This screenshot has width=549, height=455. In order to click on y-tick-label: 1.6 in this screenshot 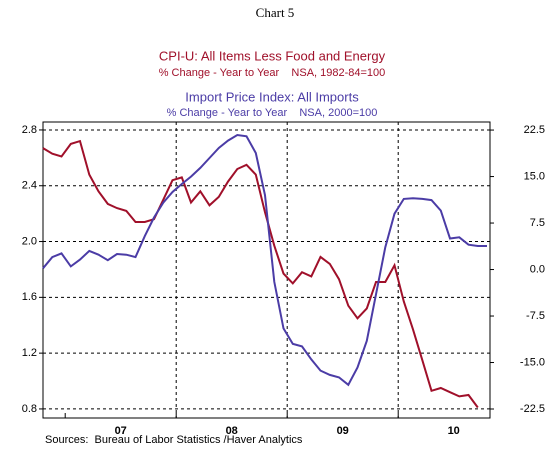, I will do `click(29, 297)`.